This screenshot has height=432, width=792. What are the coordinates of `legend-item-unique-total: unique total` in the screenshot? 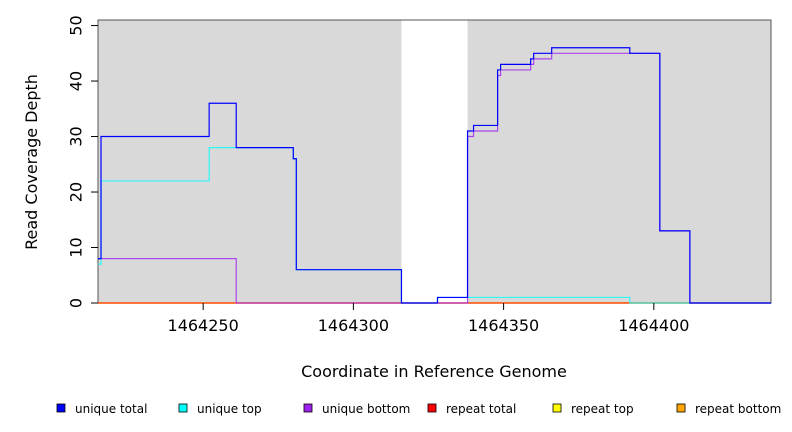 It's located at (101, 409).